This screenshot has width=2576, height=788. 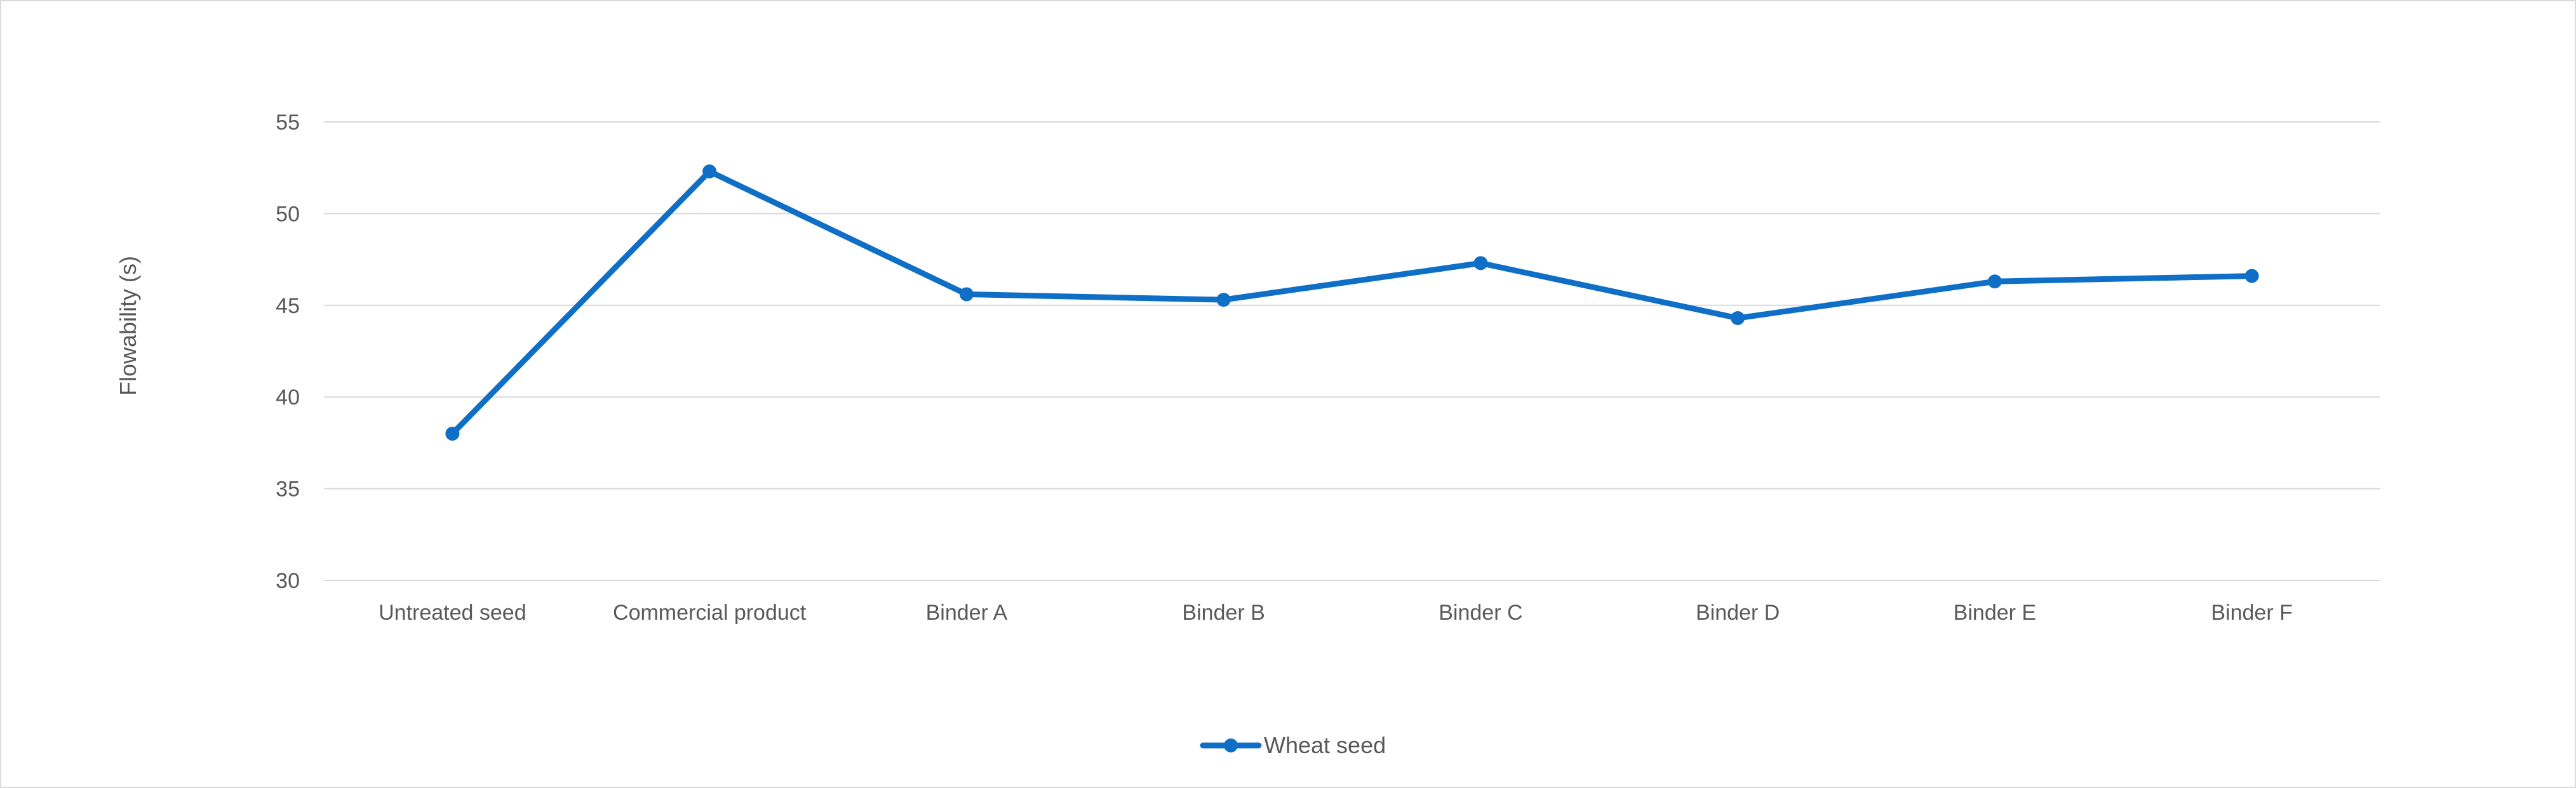 What do you see at coordinates (1480, 613) in the screenshot?
I see `x-tick-label: Binder C` at bounding box center [1480, 613].